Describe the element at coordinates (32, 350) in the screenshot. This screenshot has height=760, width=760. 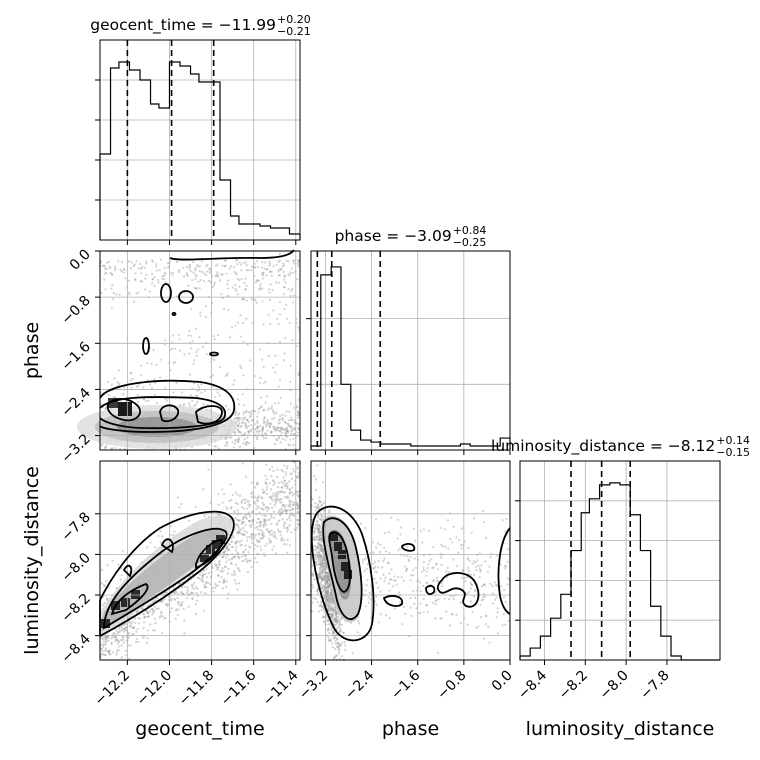
I see `yaxis-label-phase: phase` at that location.